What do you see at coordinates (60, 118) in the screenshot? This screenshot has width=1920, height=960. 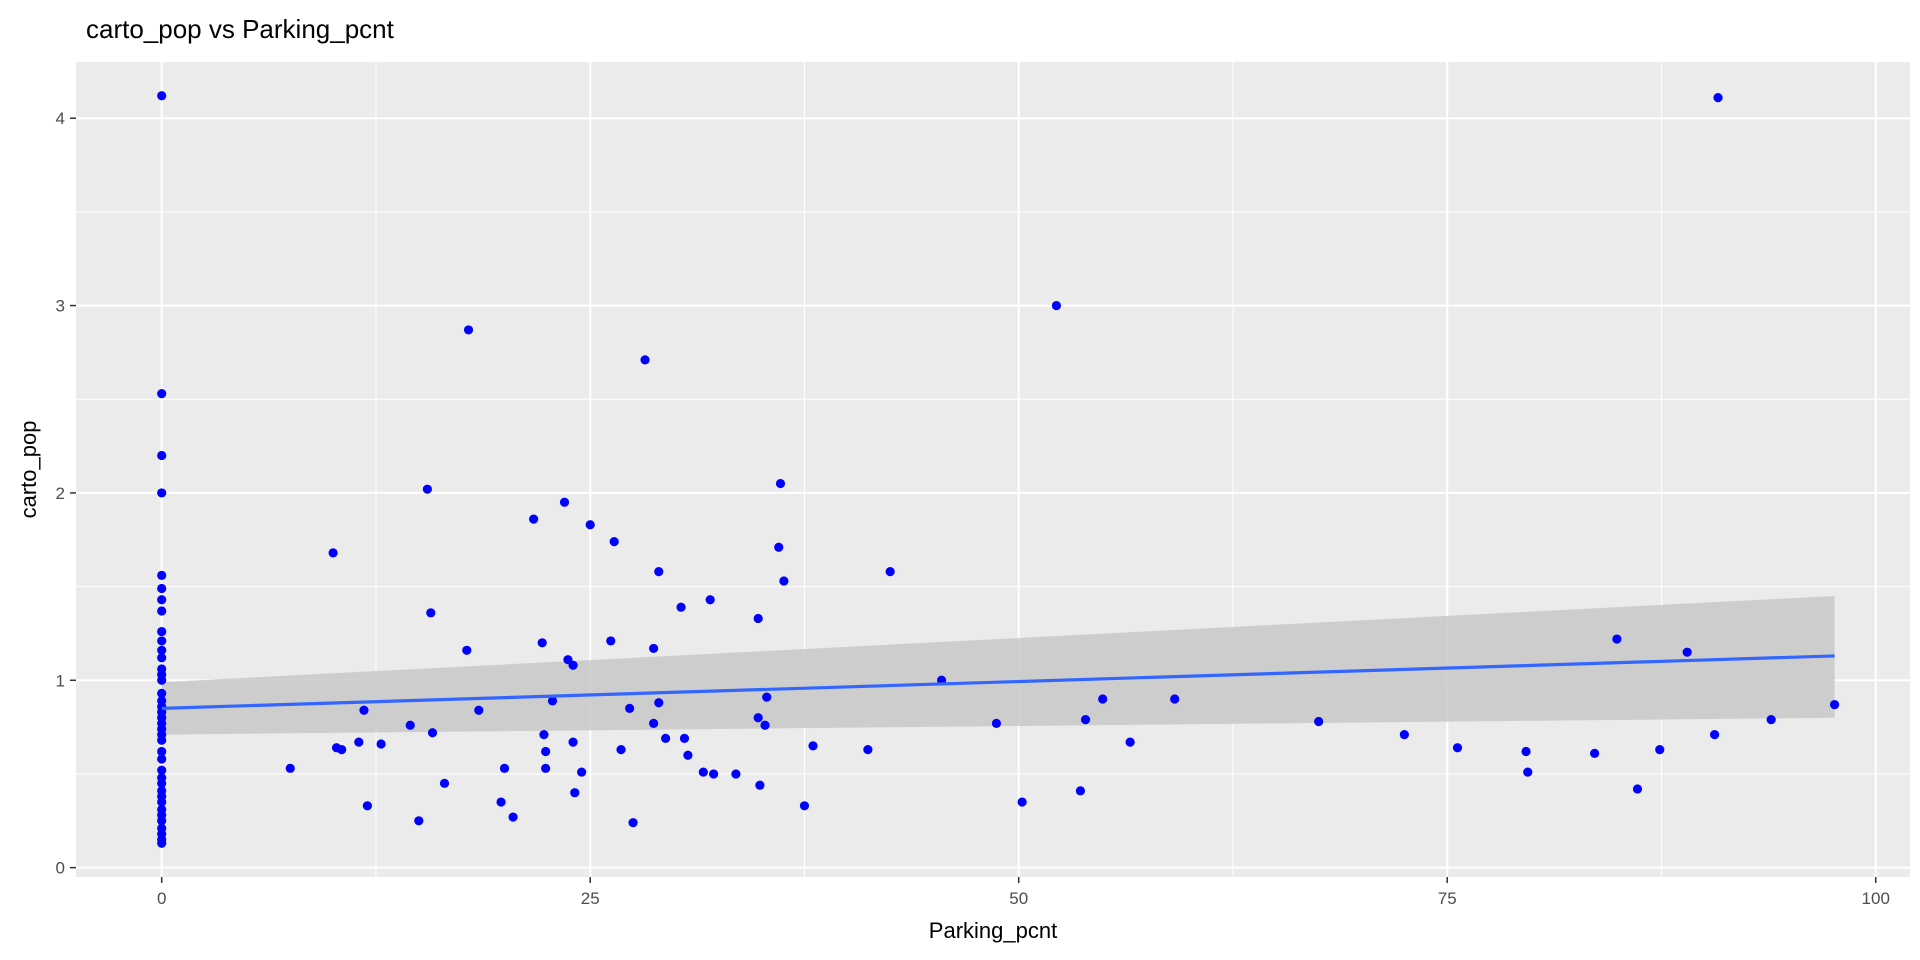 I see `y-tick-label: 4` at bounding box center [60, 118].